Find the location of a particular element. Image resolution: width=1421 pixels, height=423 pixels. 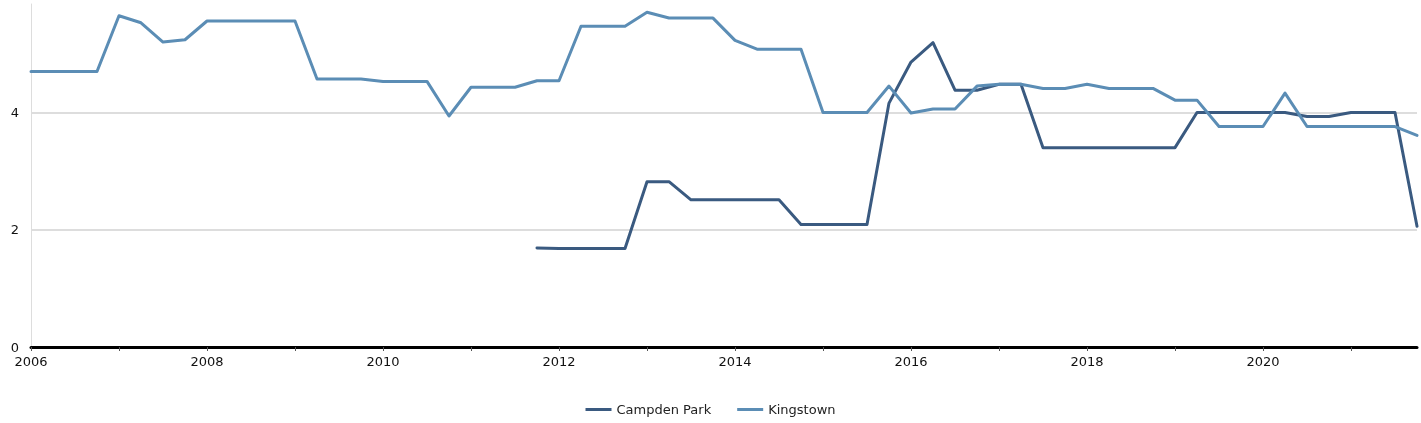

x-tick-label: 2006 is located at coordinates (31, 361).